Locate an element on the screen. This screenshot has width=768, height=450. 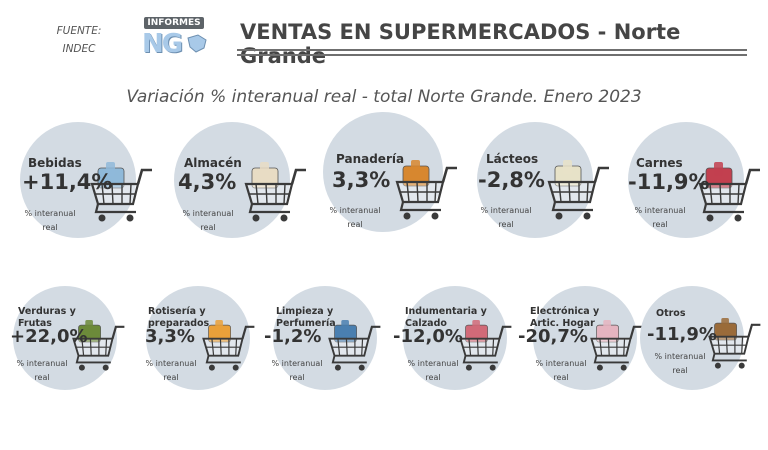
category-label-line: Indumentaria y is located at coordinates (446, 311).